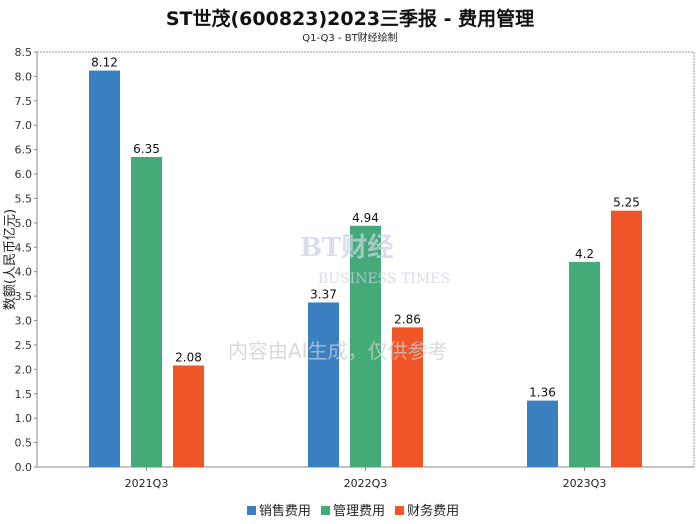 The width and height of the screenshot is (700, 524). Describe the element at coordinates (24, 150) in the screenshot. I see `y-tick-label: 6.5` at that location.